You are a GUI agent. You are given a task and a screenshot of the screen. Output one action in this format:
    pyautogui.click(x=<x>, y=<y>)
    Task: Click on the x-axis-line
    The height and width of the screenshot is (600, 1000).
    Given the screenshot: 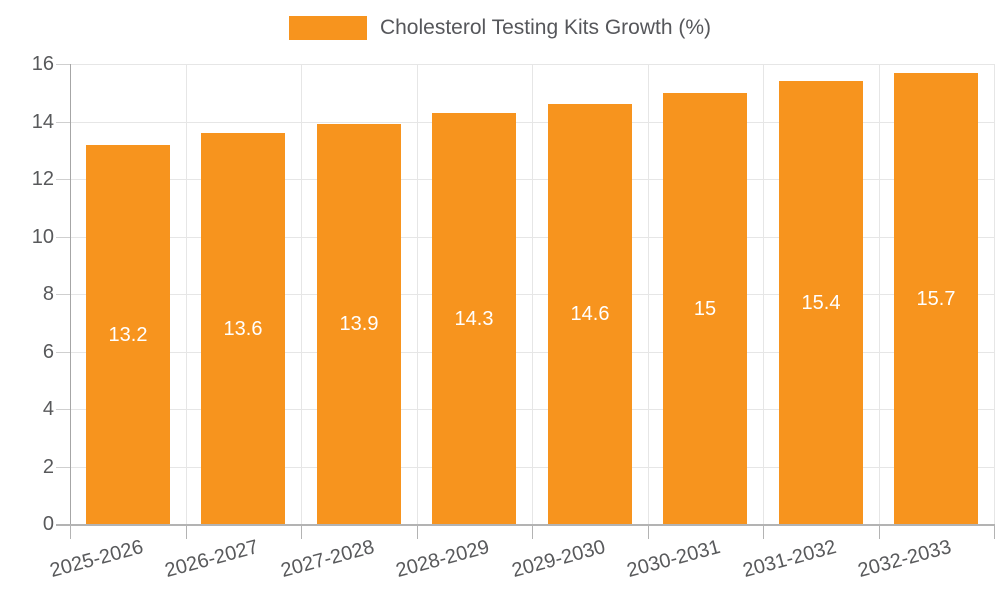 What is the action you would take?
    pyautogui.click(x=525, y=525)
    